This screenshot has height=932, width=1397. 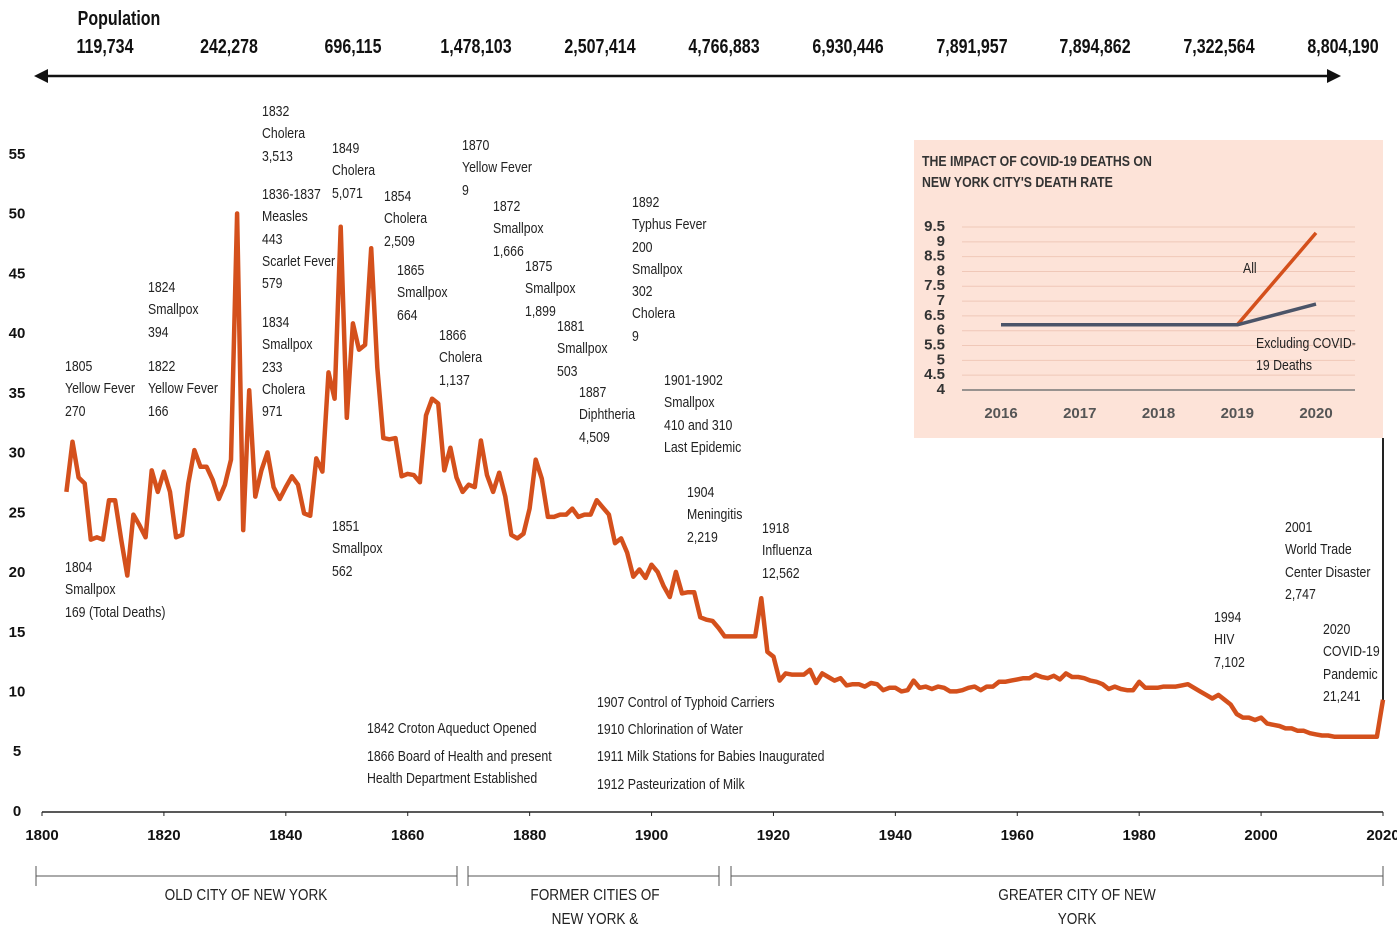 I want to click on annotation-line: 1832, so click(x=276, y=111).